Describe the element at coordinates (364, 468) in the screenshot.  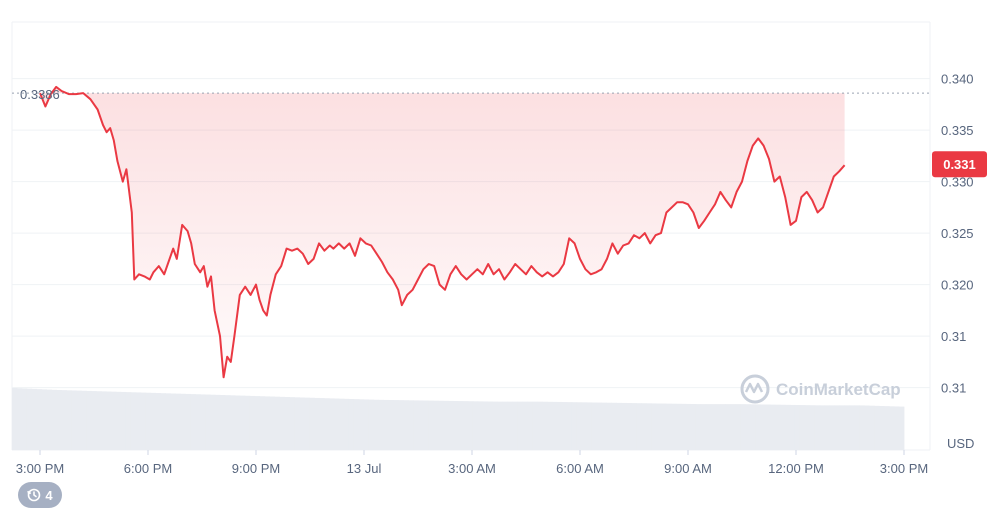
I see `x-tick-label: 13 Jul` at that location.